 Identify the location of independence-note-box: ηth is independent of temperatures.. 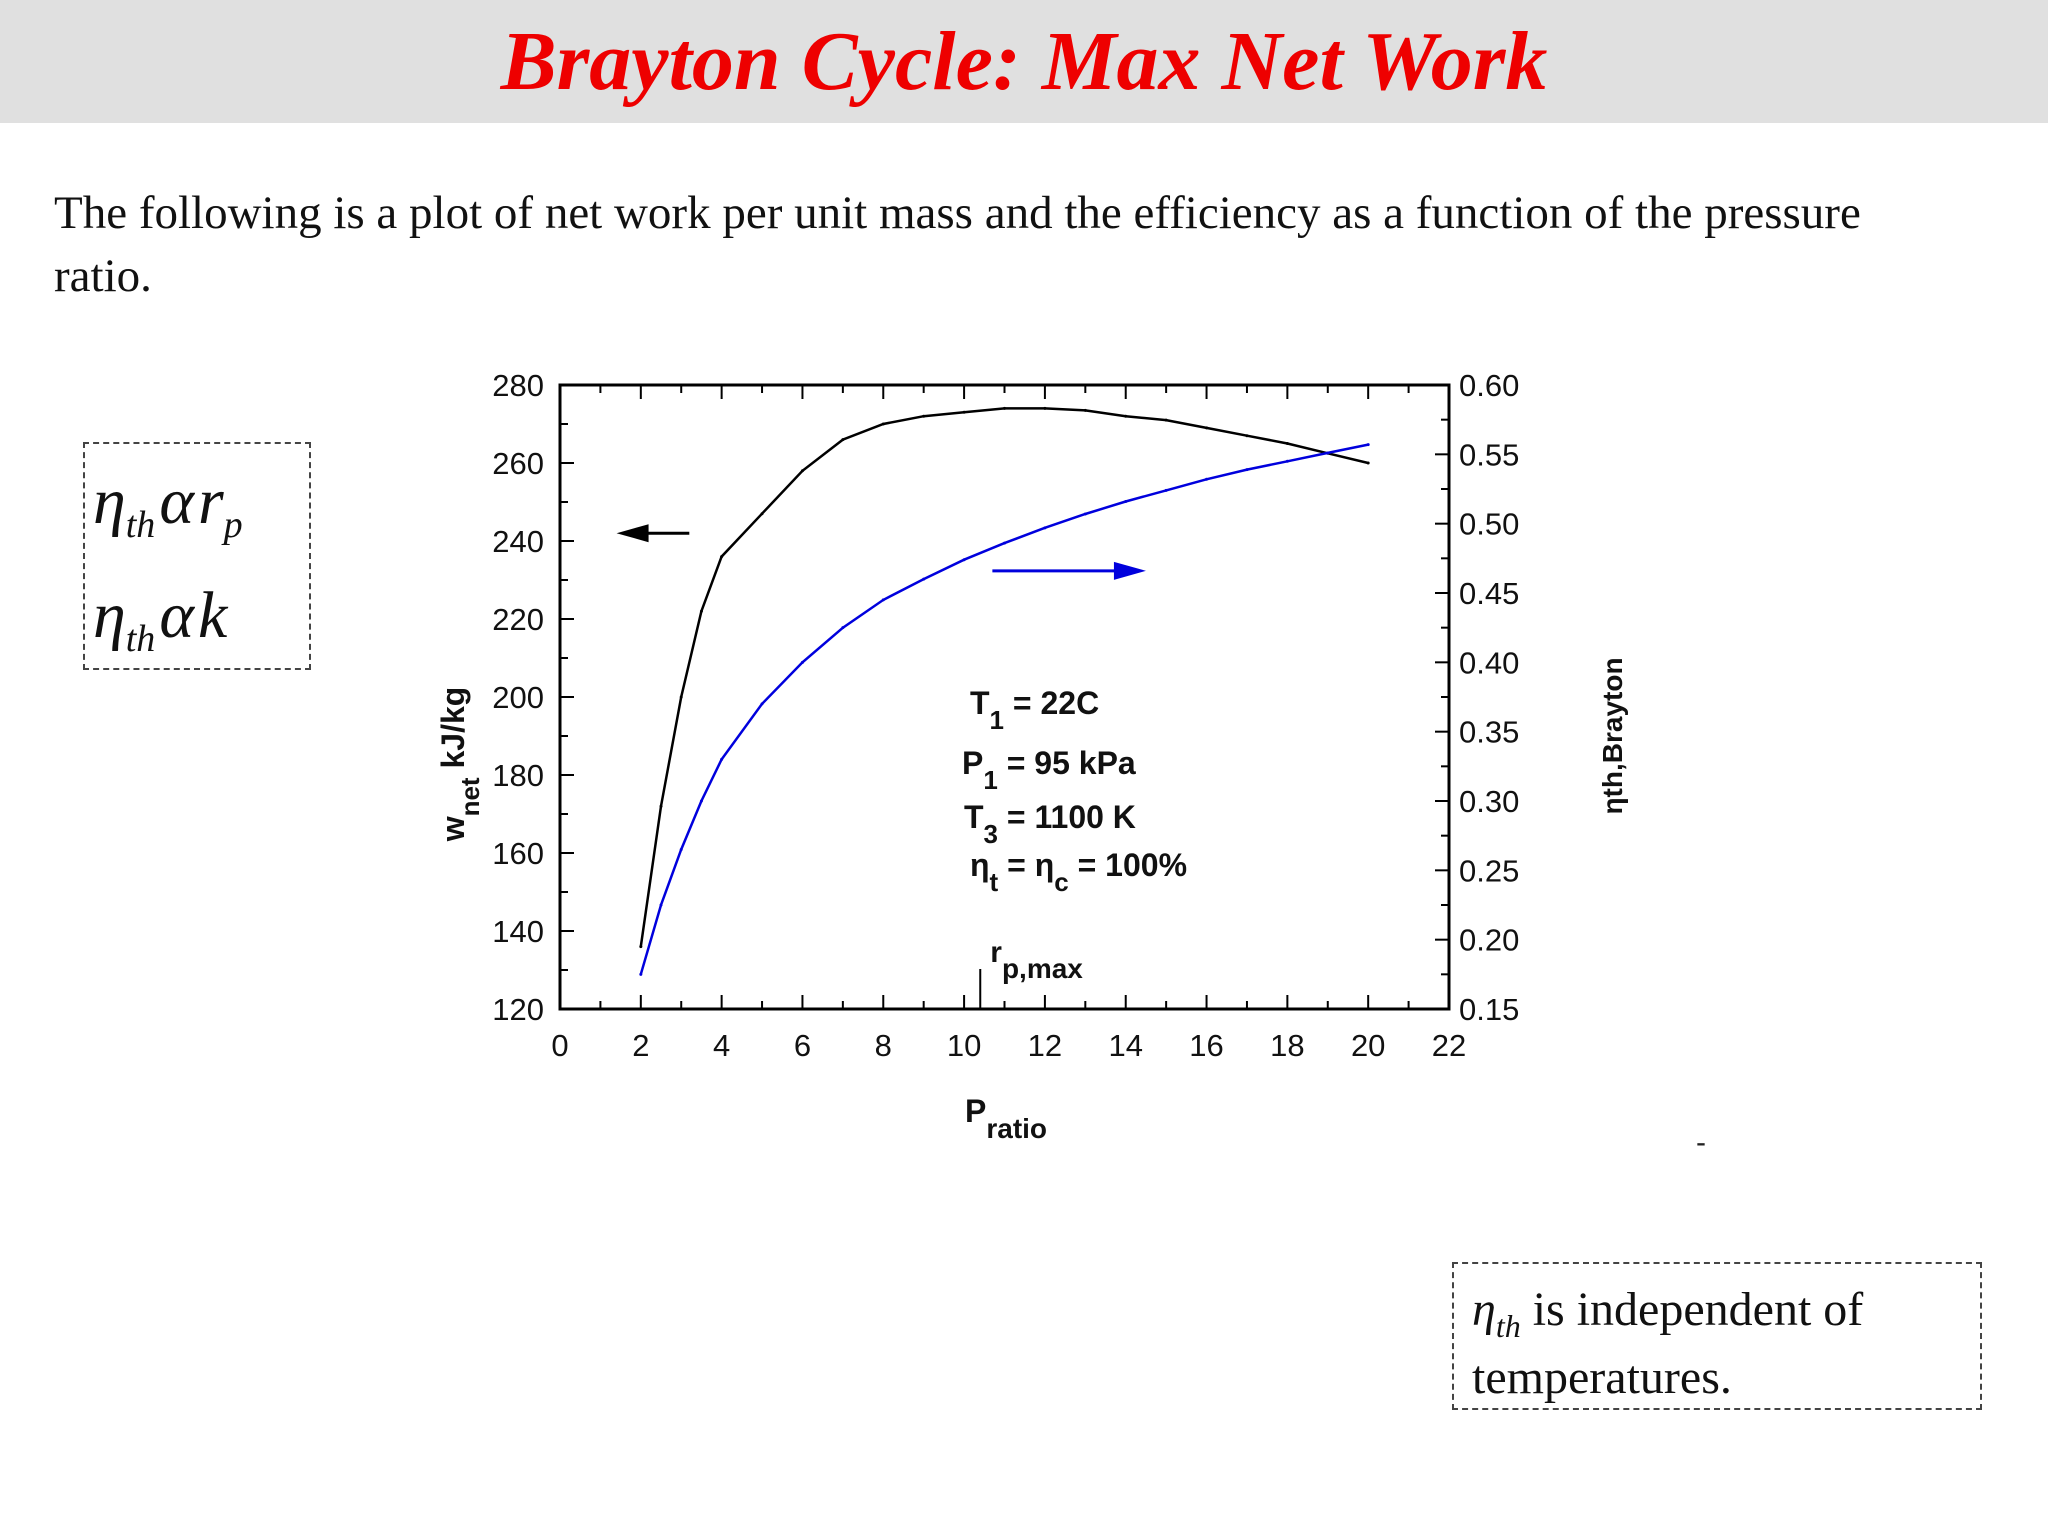
(1717, 1336).